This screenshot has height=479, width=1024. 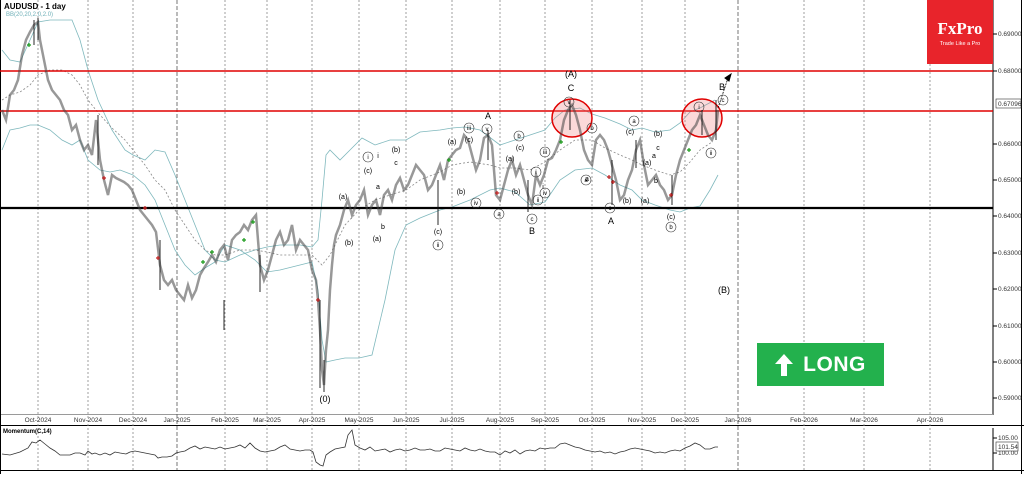 What do you see at coordinates (737, 420) in the screenshot?
I see `svg-text: Jan-2026` at bounding box center [737, 420].